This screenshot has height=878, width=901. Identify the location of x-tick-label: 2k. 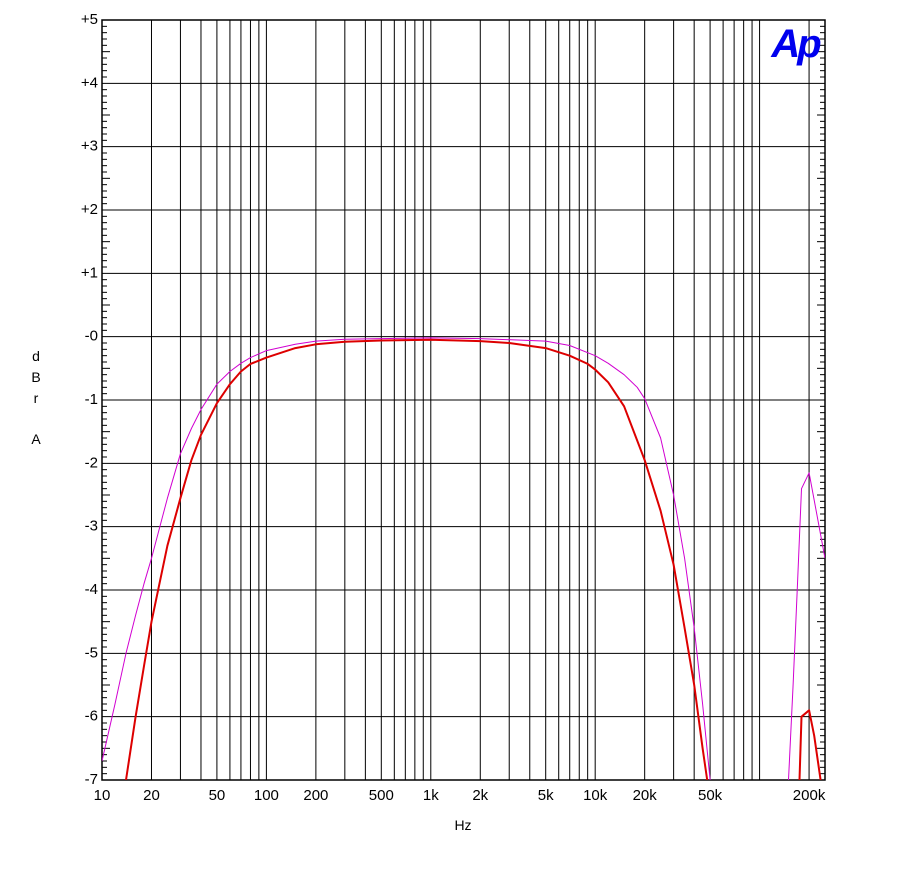
(480, 795).